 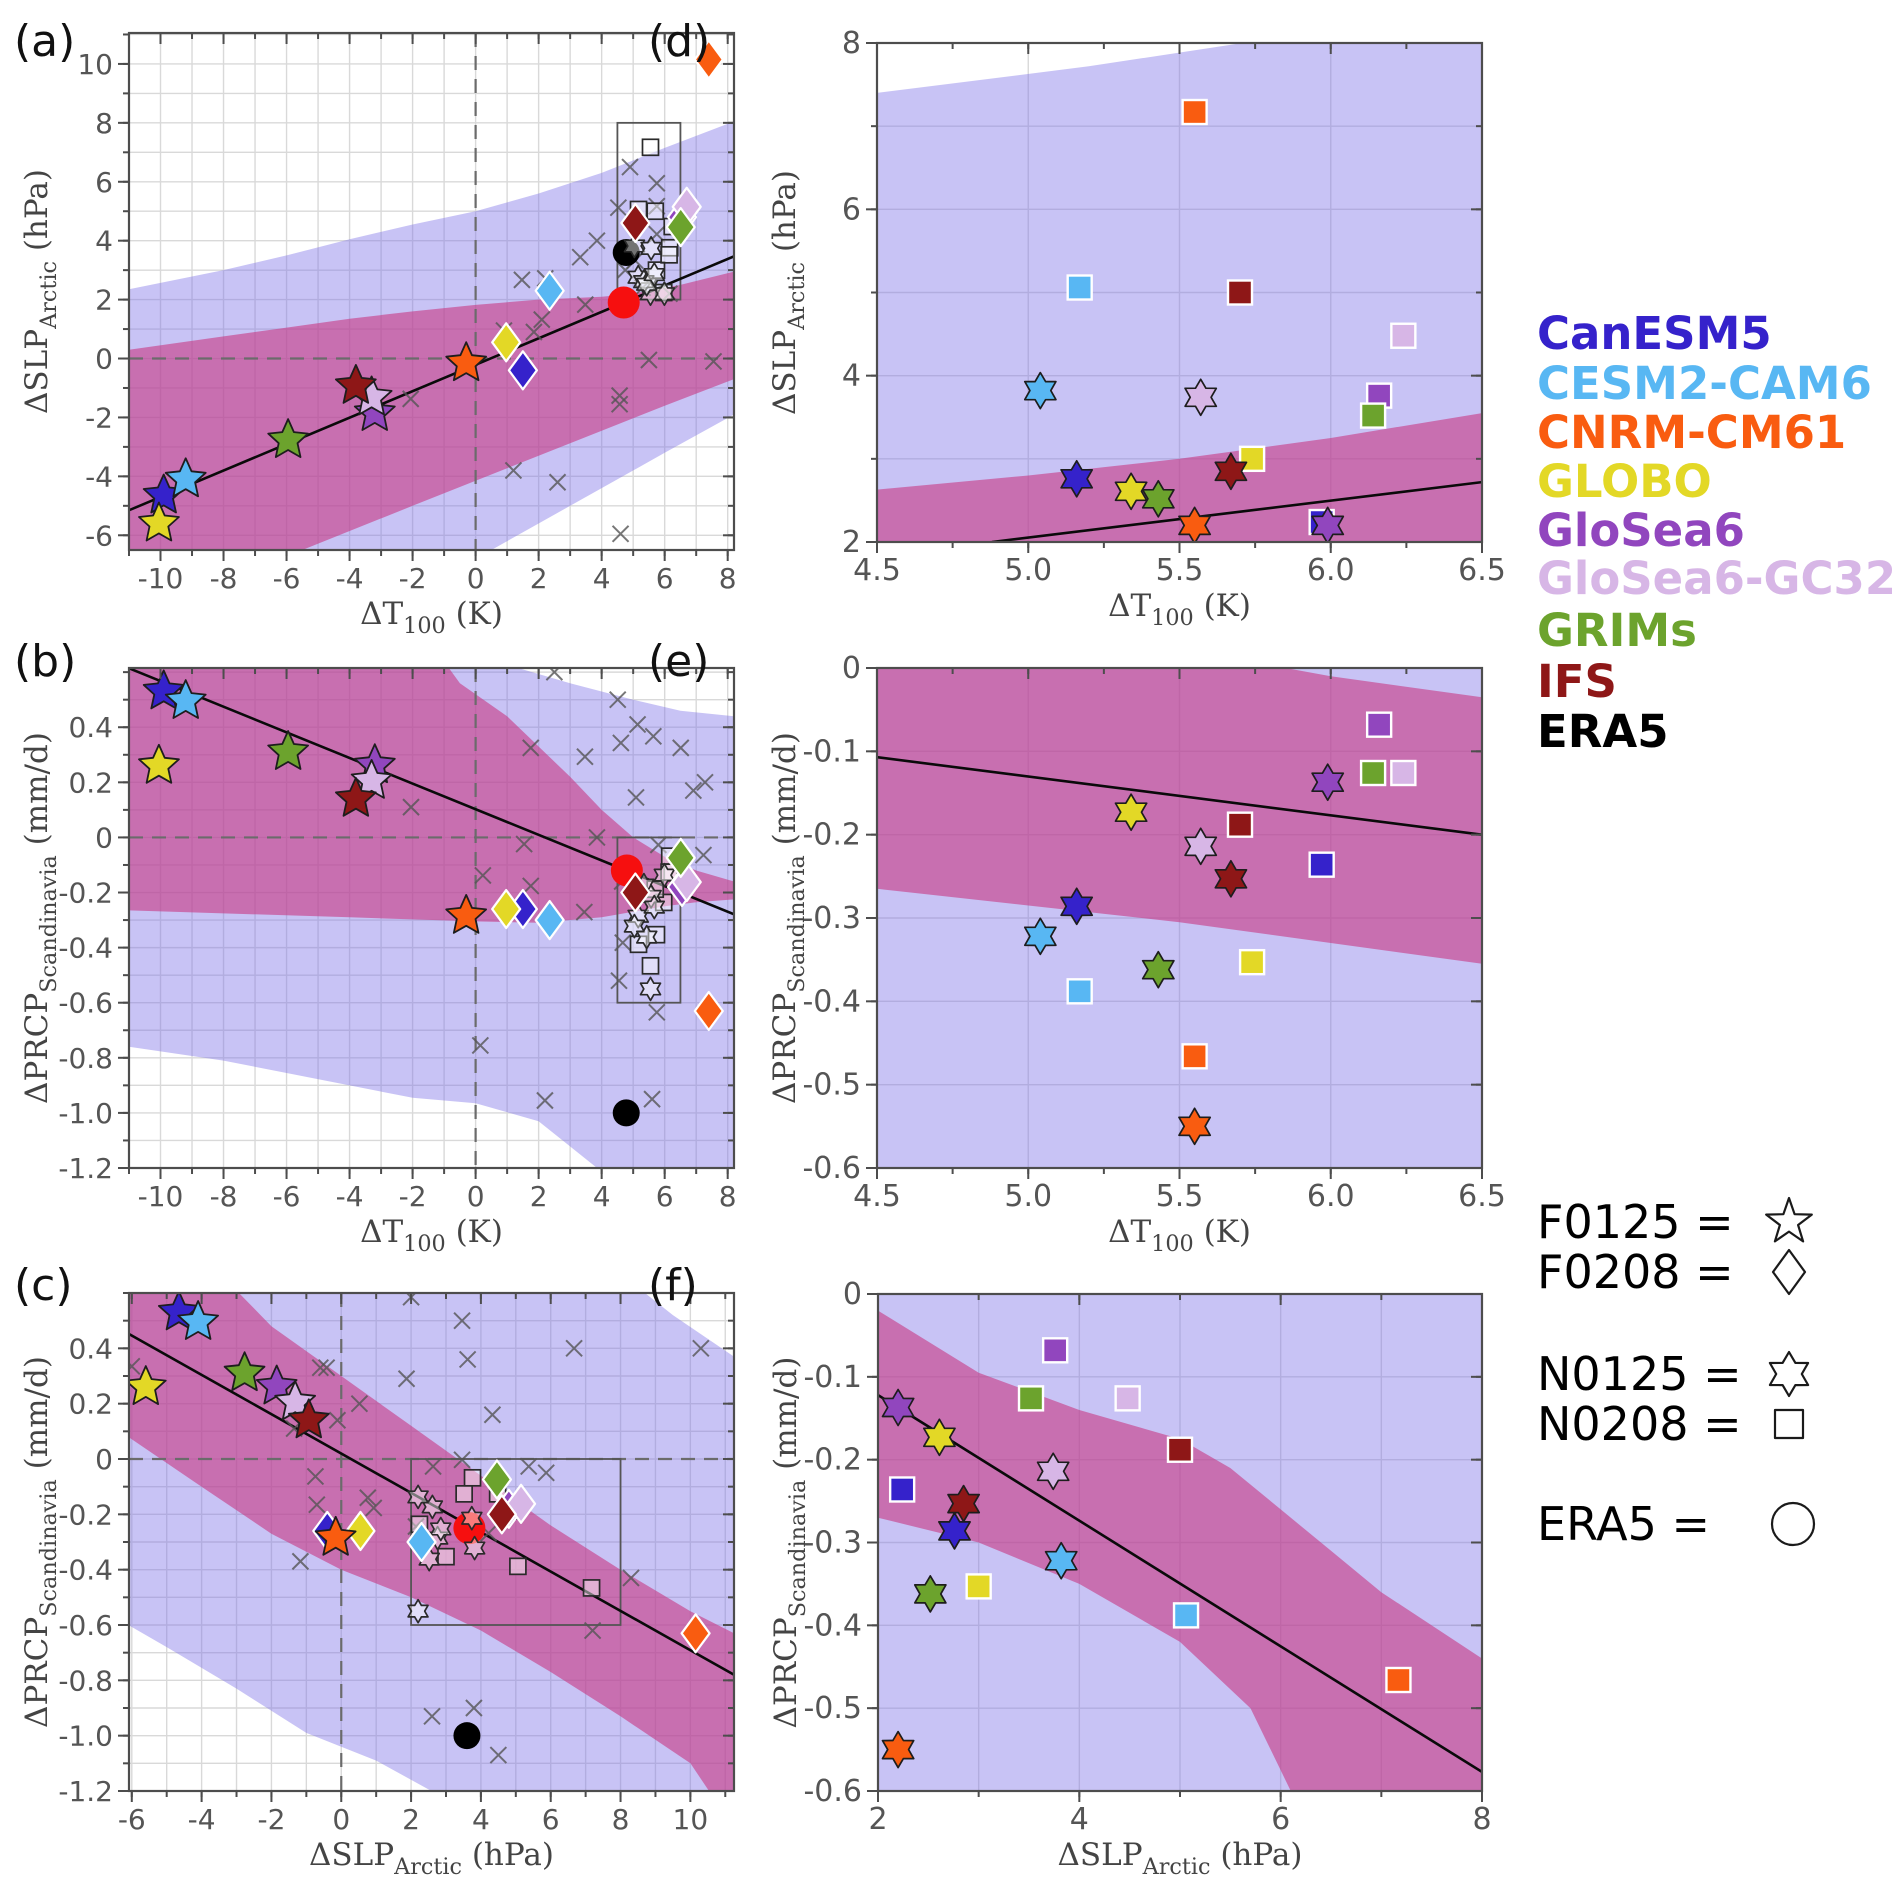 I want to click on model-markers-e, so click(x=1220, y=928).